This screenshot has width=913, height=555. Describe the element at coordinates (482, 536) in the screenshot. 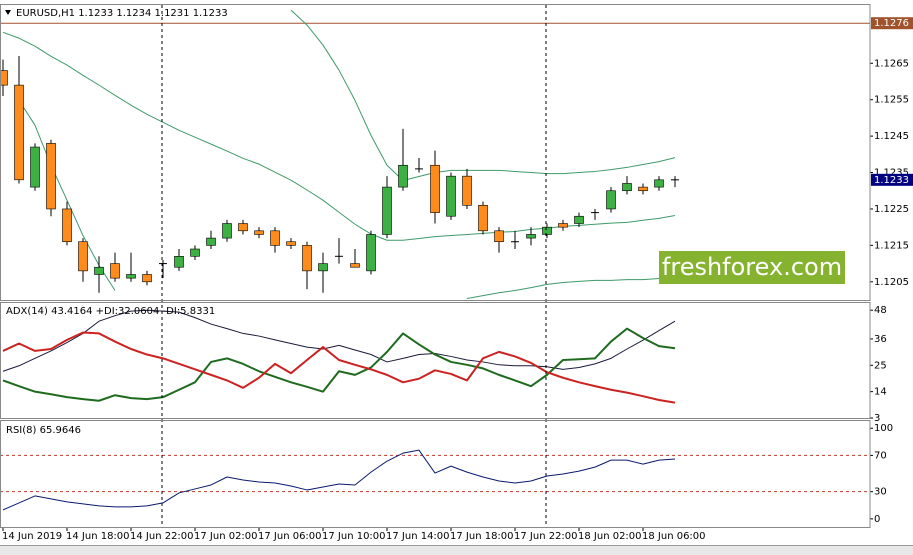

I see `x-tick-label: 17 Jun 18:00` at that location.